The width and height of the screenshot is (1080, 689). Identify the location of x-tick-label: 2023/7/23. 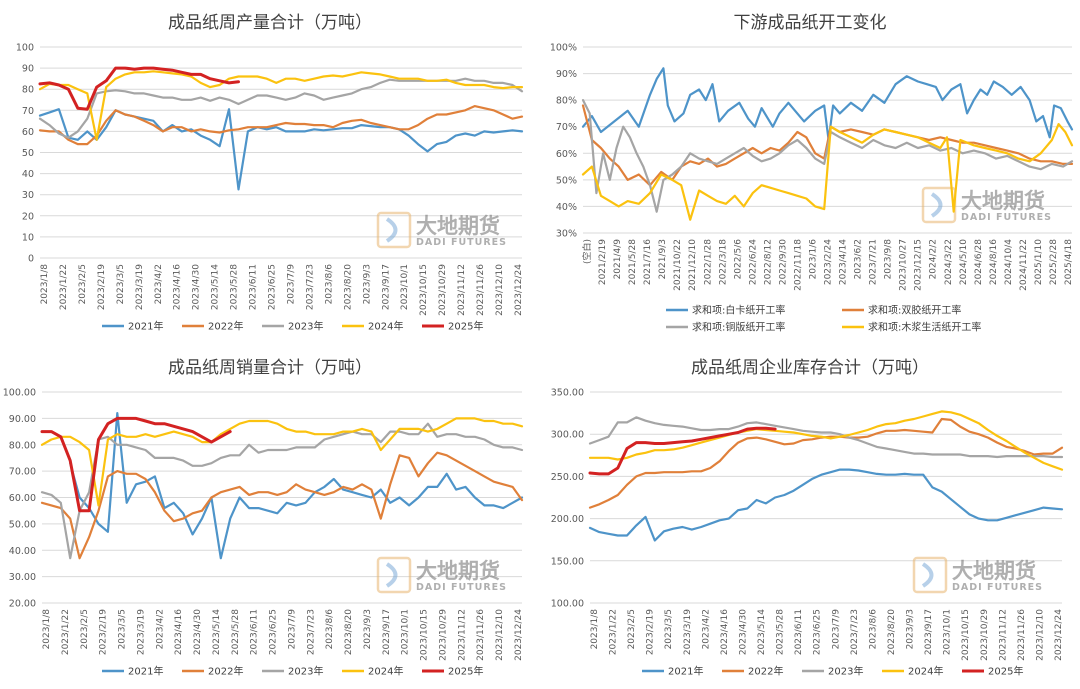
(855, 632).